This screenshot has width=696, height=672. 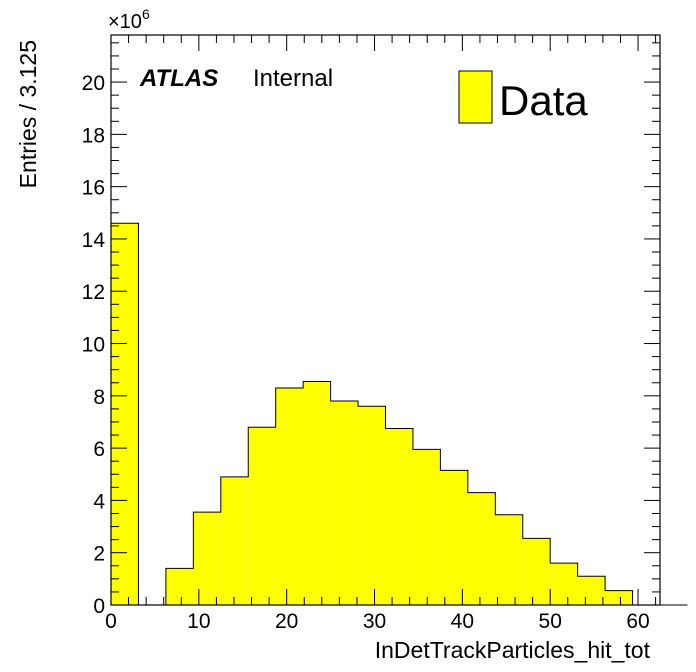 I want to click on legend-swatch-data, so click(x=475, y=97).